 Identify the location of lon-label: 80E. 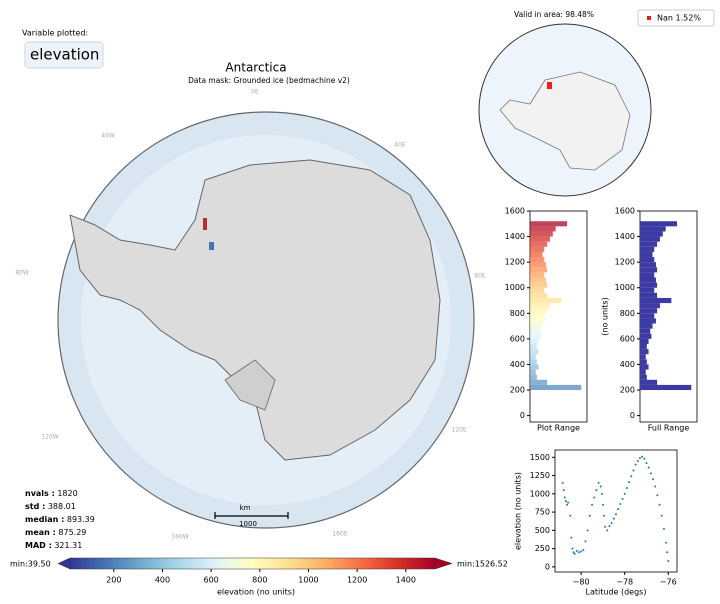
(480, 276).